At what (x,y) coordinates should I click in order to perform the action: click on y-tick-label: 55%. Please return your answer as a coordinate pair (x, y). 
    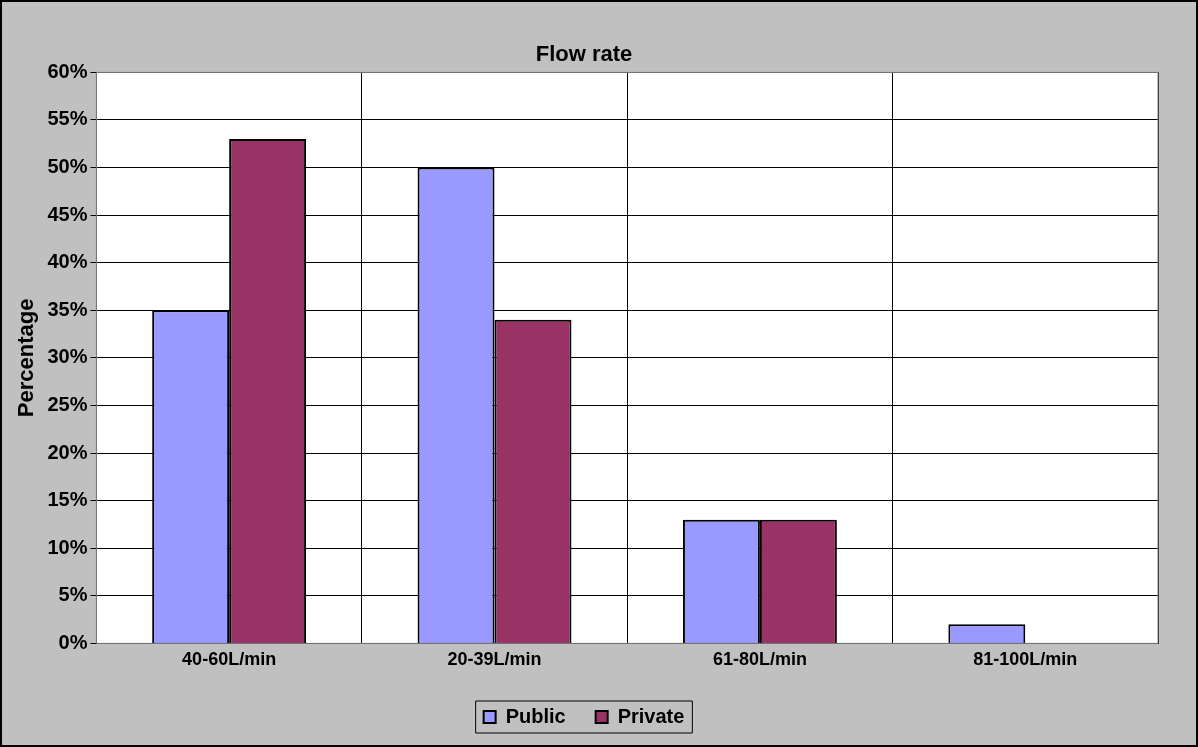
    Looking at the image, I should click on (67, 118).